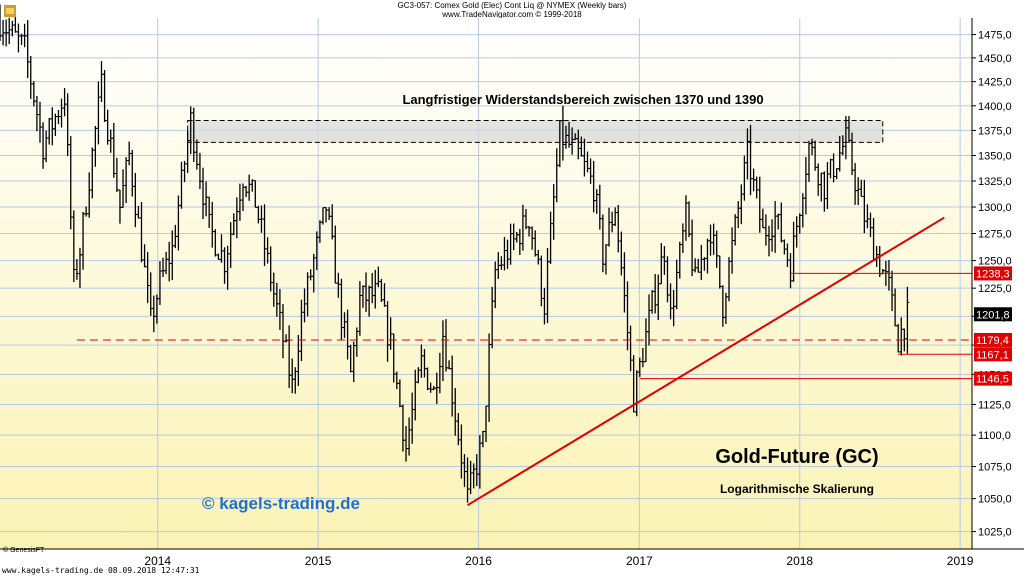 This screenshot has height=576, width=1024. Describe the element at coordinates (907, 320) in the screenshot. I see `price-bar` at that location.